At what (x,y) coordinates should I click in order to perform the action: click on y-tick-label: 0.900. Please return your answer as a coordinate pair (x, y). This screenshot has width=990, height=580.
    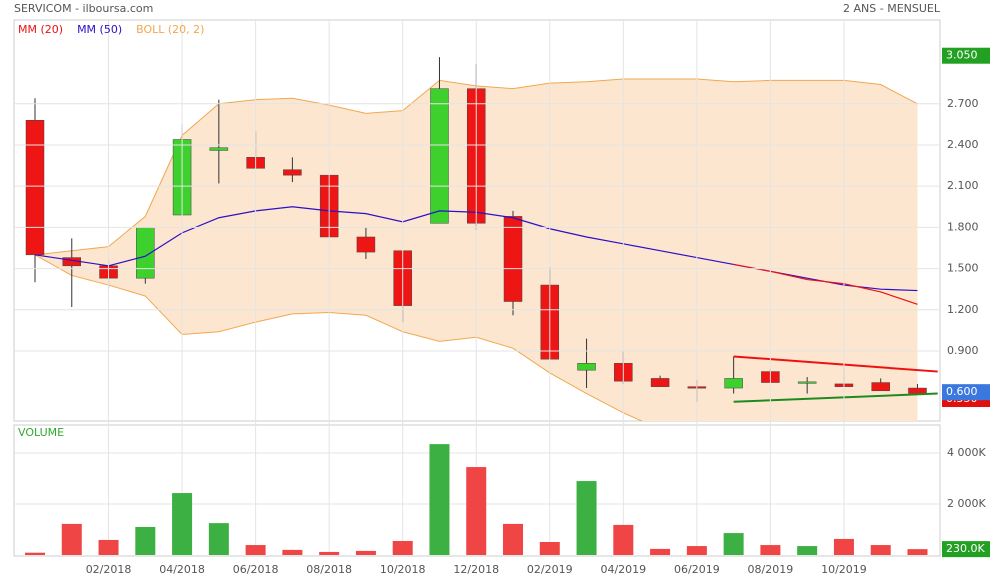
    Looking at the image, I should click on (963, 350).